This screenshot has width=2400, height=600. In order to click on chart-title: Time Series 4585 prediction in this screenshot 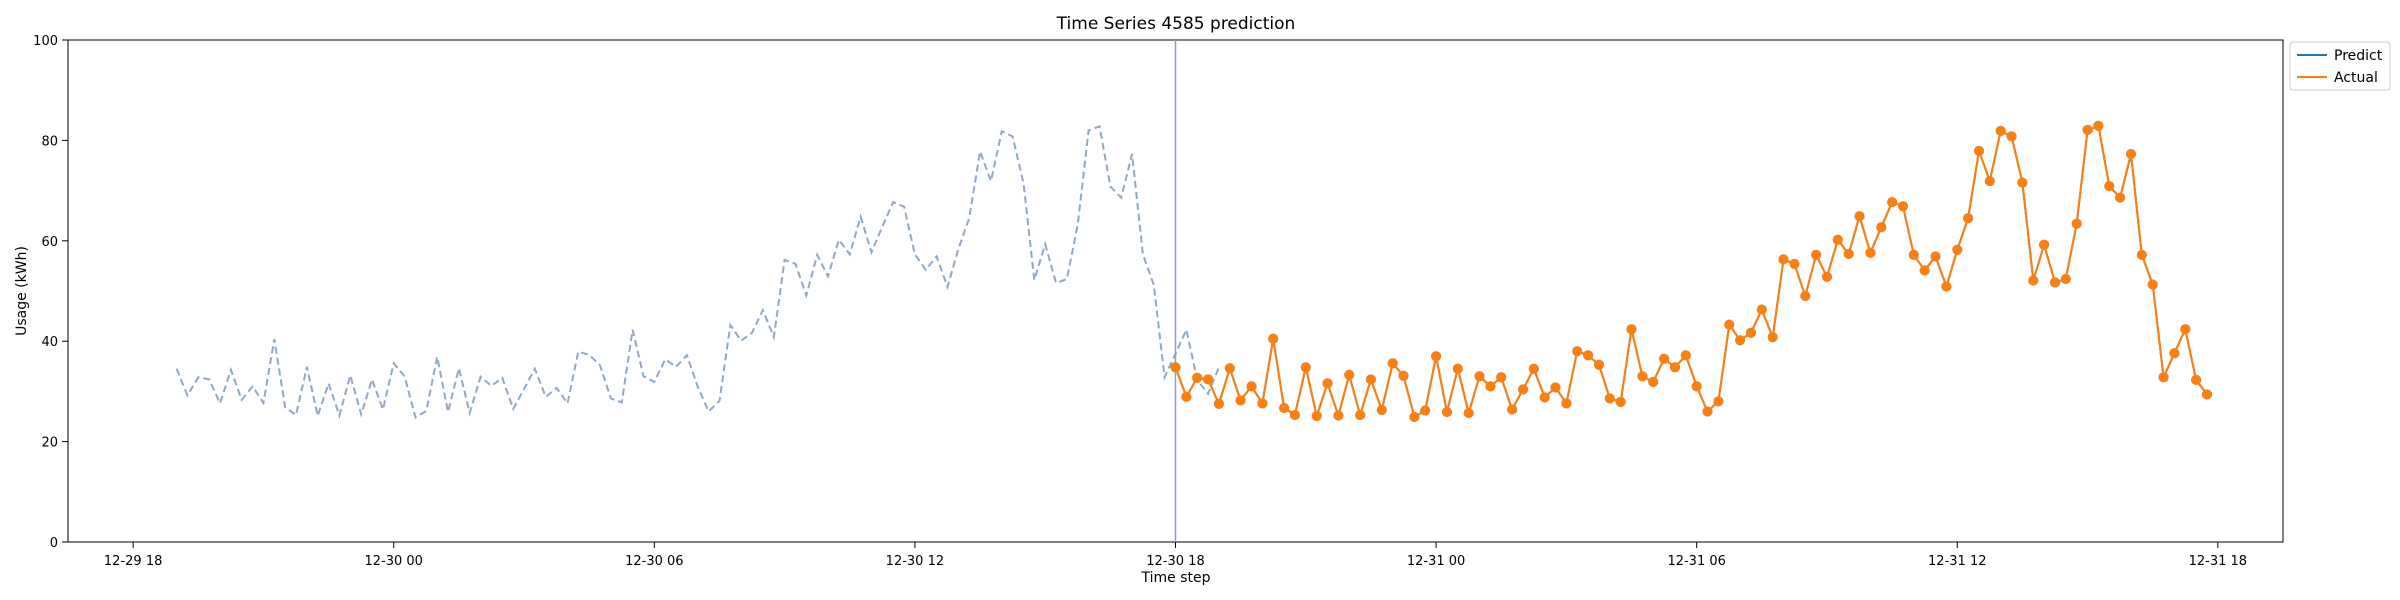, I will do `click(1176, 24)`.